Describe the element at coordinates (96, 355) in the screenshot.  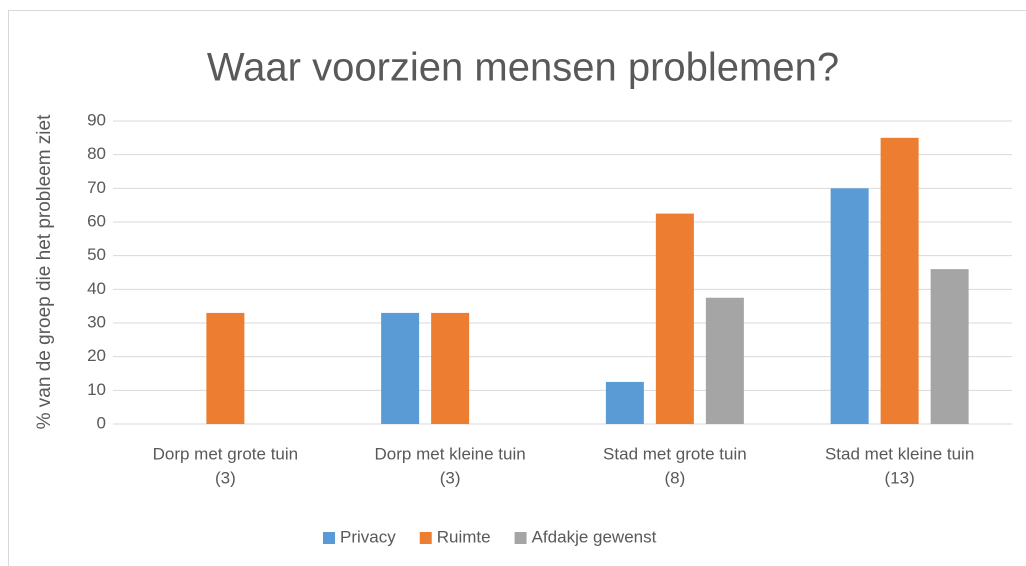
I see `y-tick-label: 20` at that location.